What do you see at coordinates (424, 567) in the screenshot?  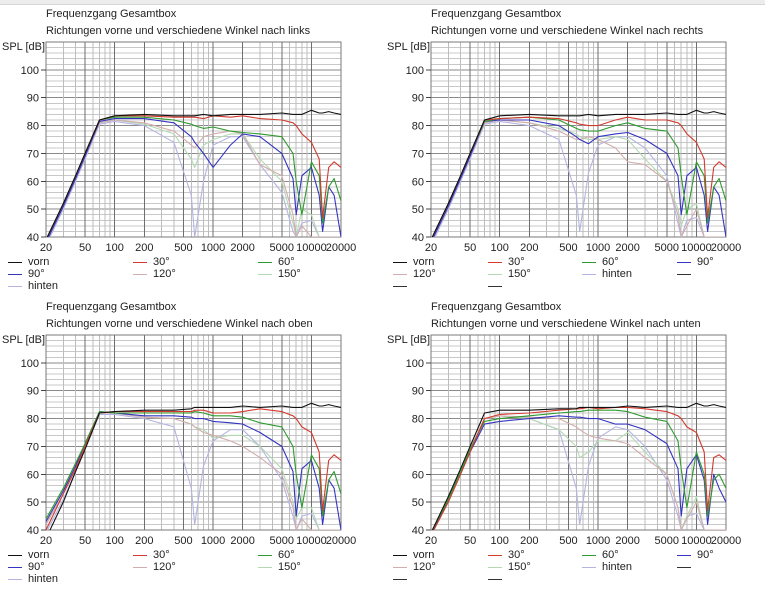 I see `legend-label: 120°` at bounding box center [424, 567].